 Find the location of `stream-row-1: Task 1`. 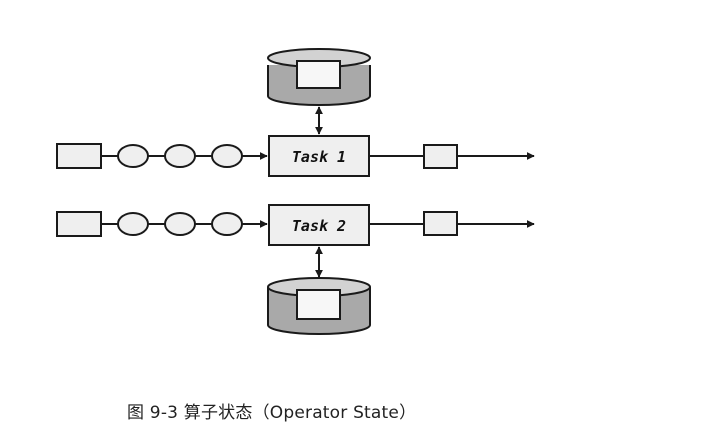

stream-row-1: Task 1 is located at coordinates (295, 156).